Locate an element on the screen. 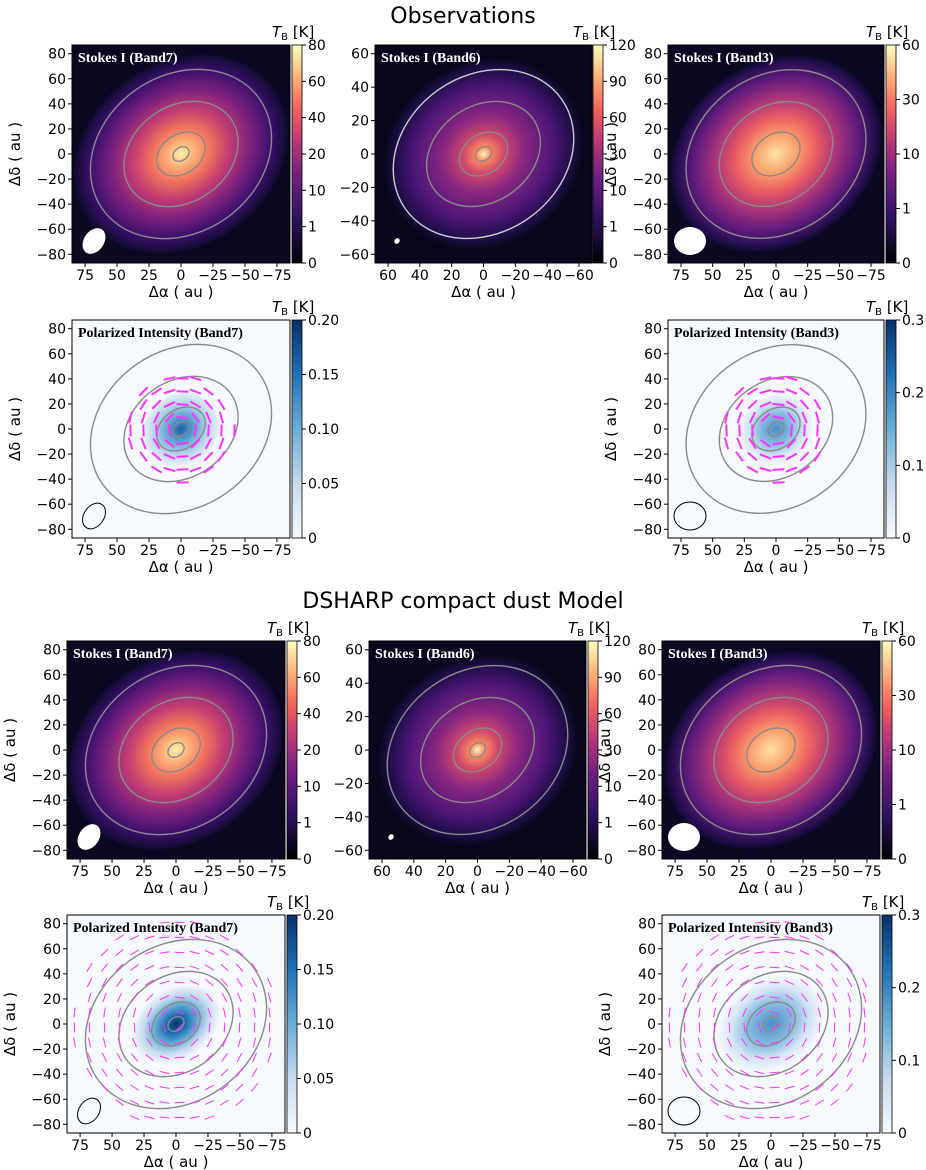 This screenshot has width=926, height=1170. colorbar-tick-label: 1 is located at coordinates (613, 228).